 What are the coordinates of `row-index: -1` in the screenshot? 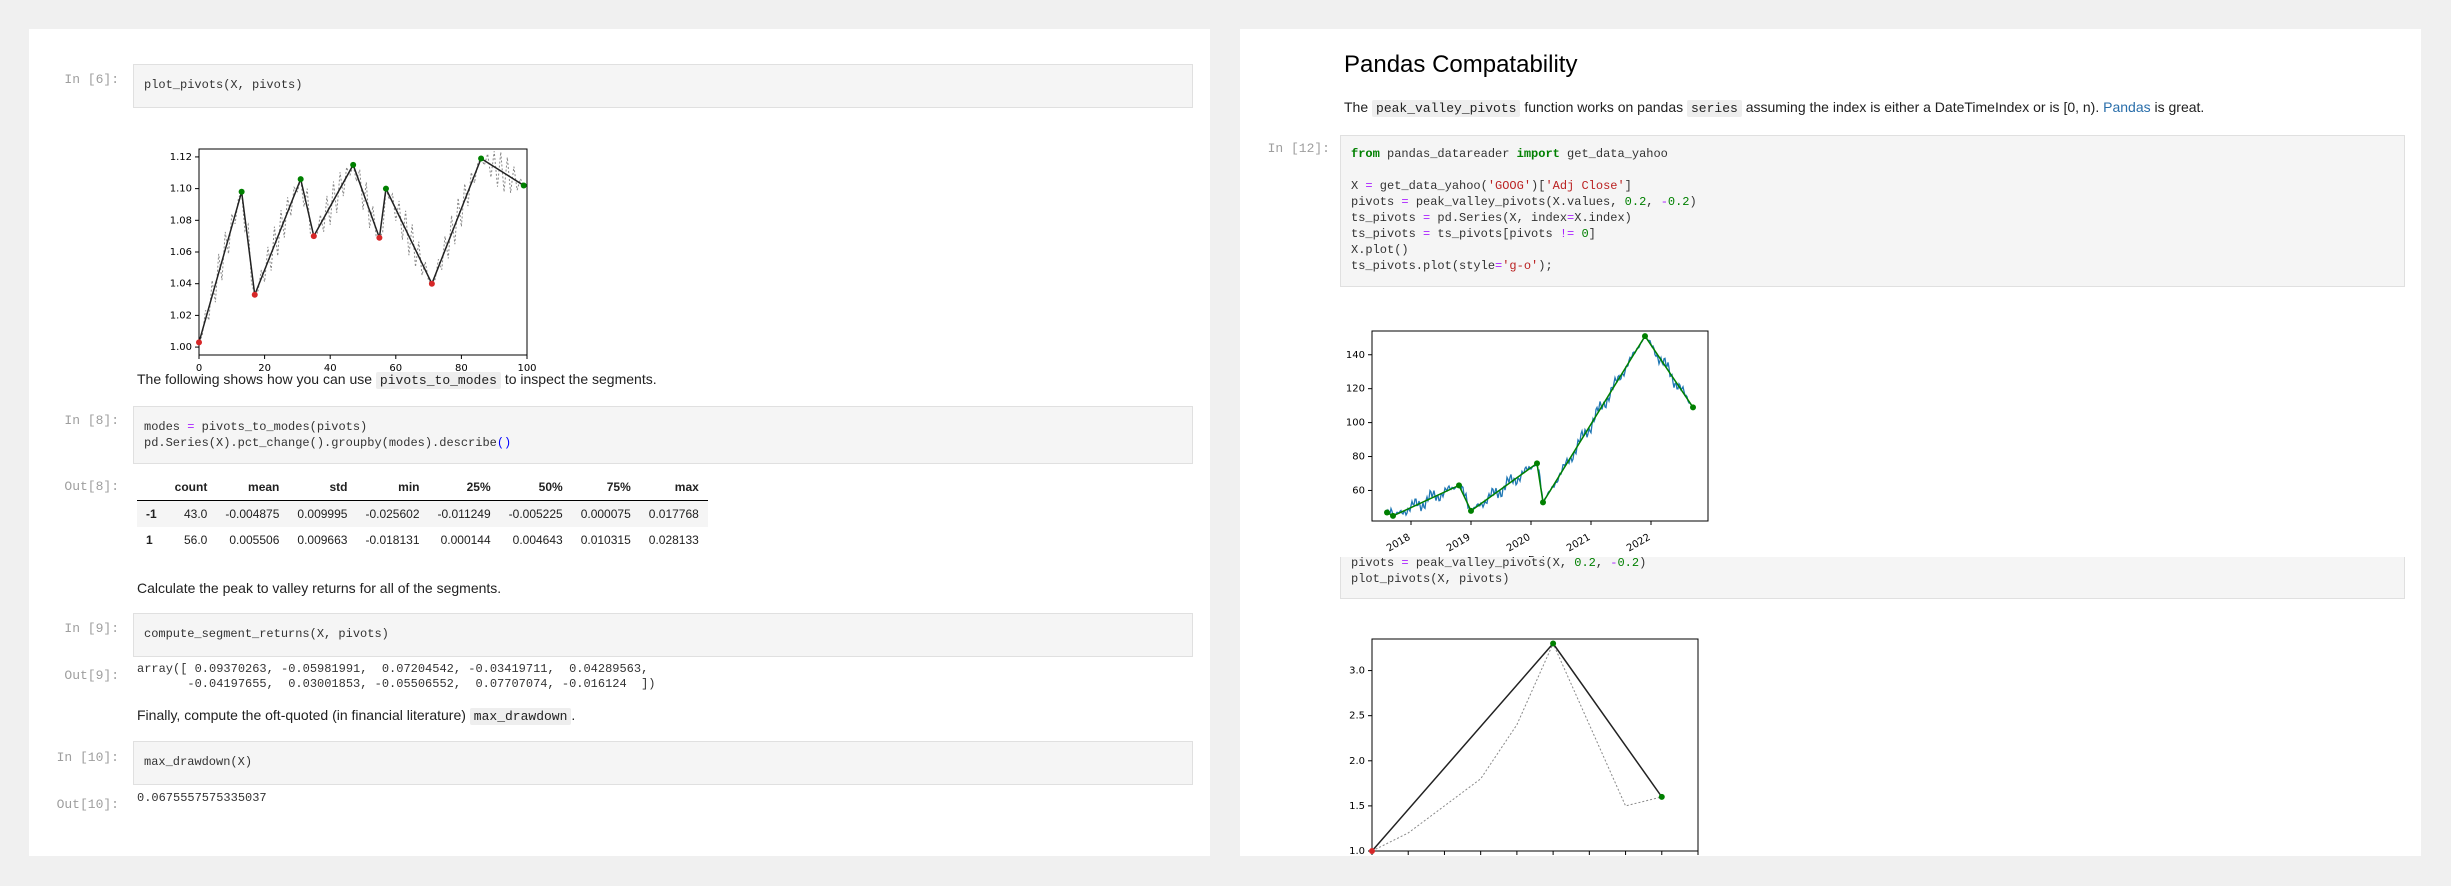 It's located at (151, 514).